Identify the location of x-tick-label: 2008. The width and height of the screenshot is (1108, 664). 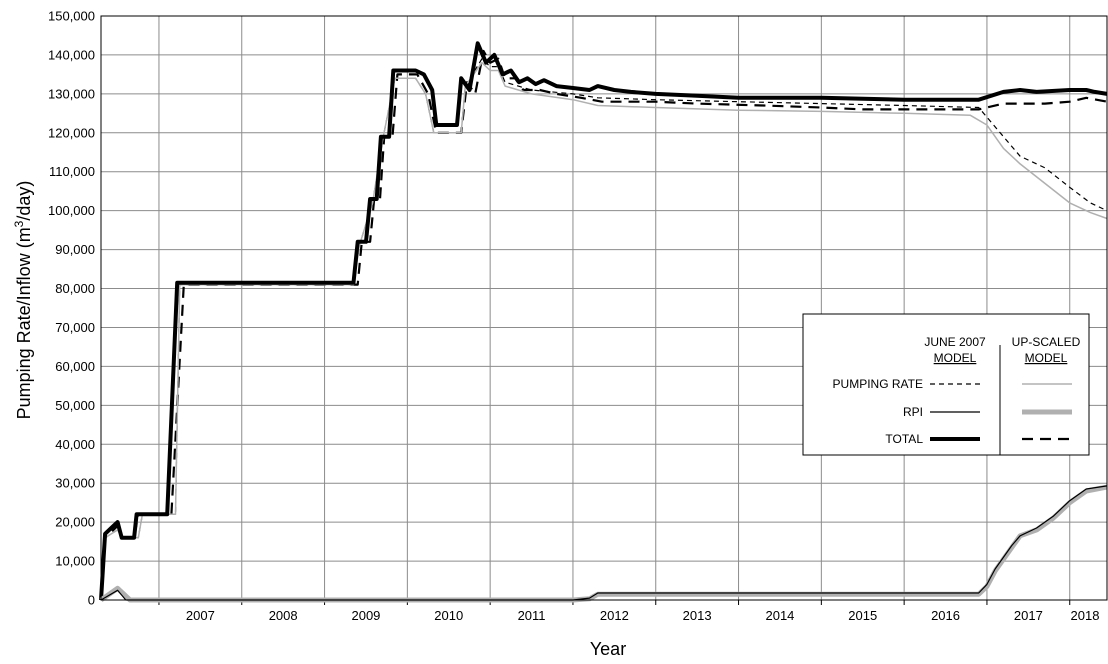
(283, 615).